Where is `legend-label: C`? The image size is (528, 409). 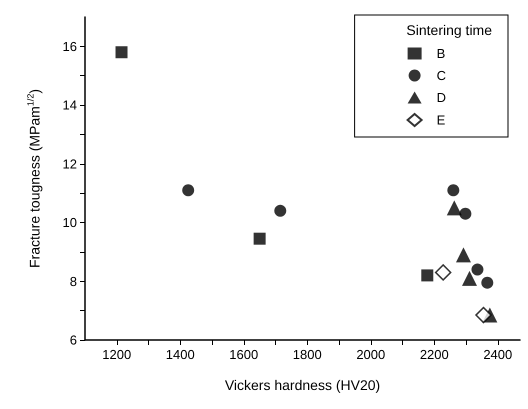 legend-label: C is located at coordinates (441, 75).